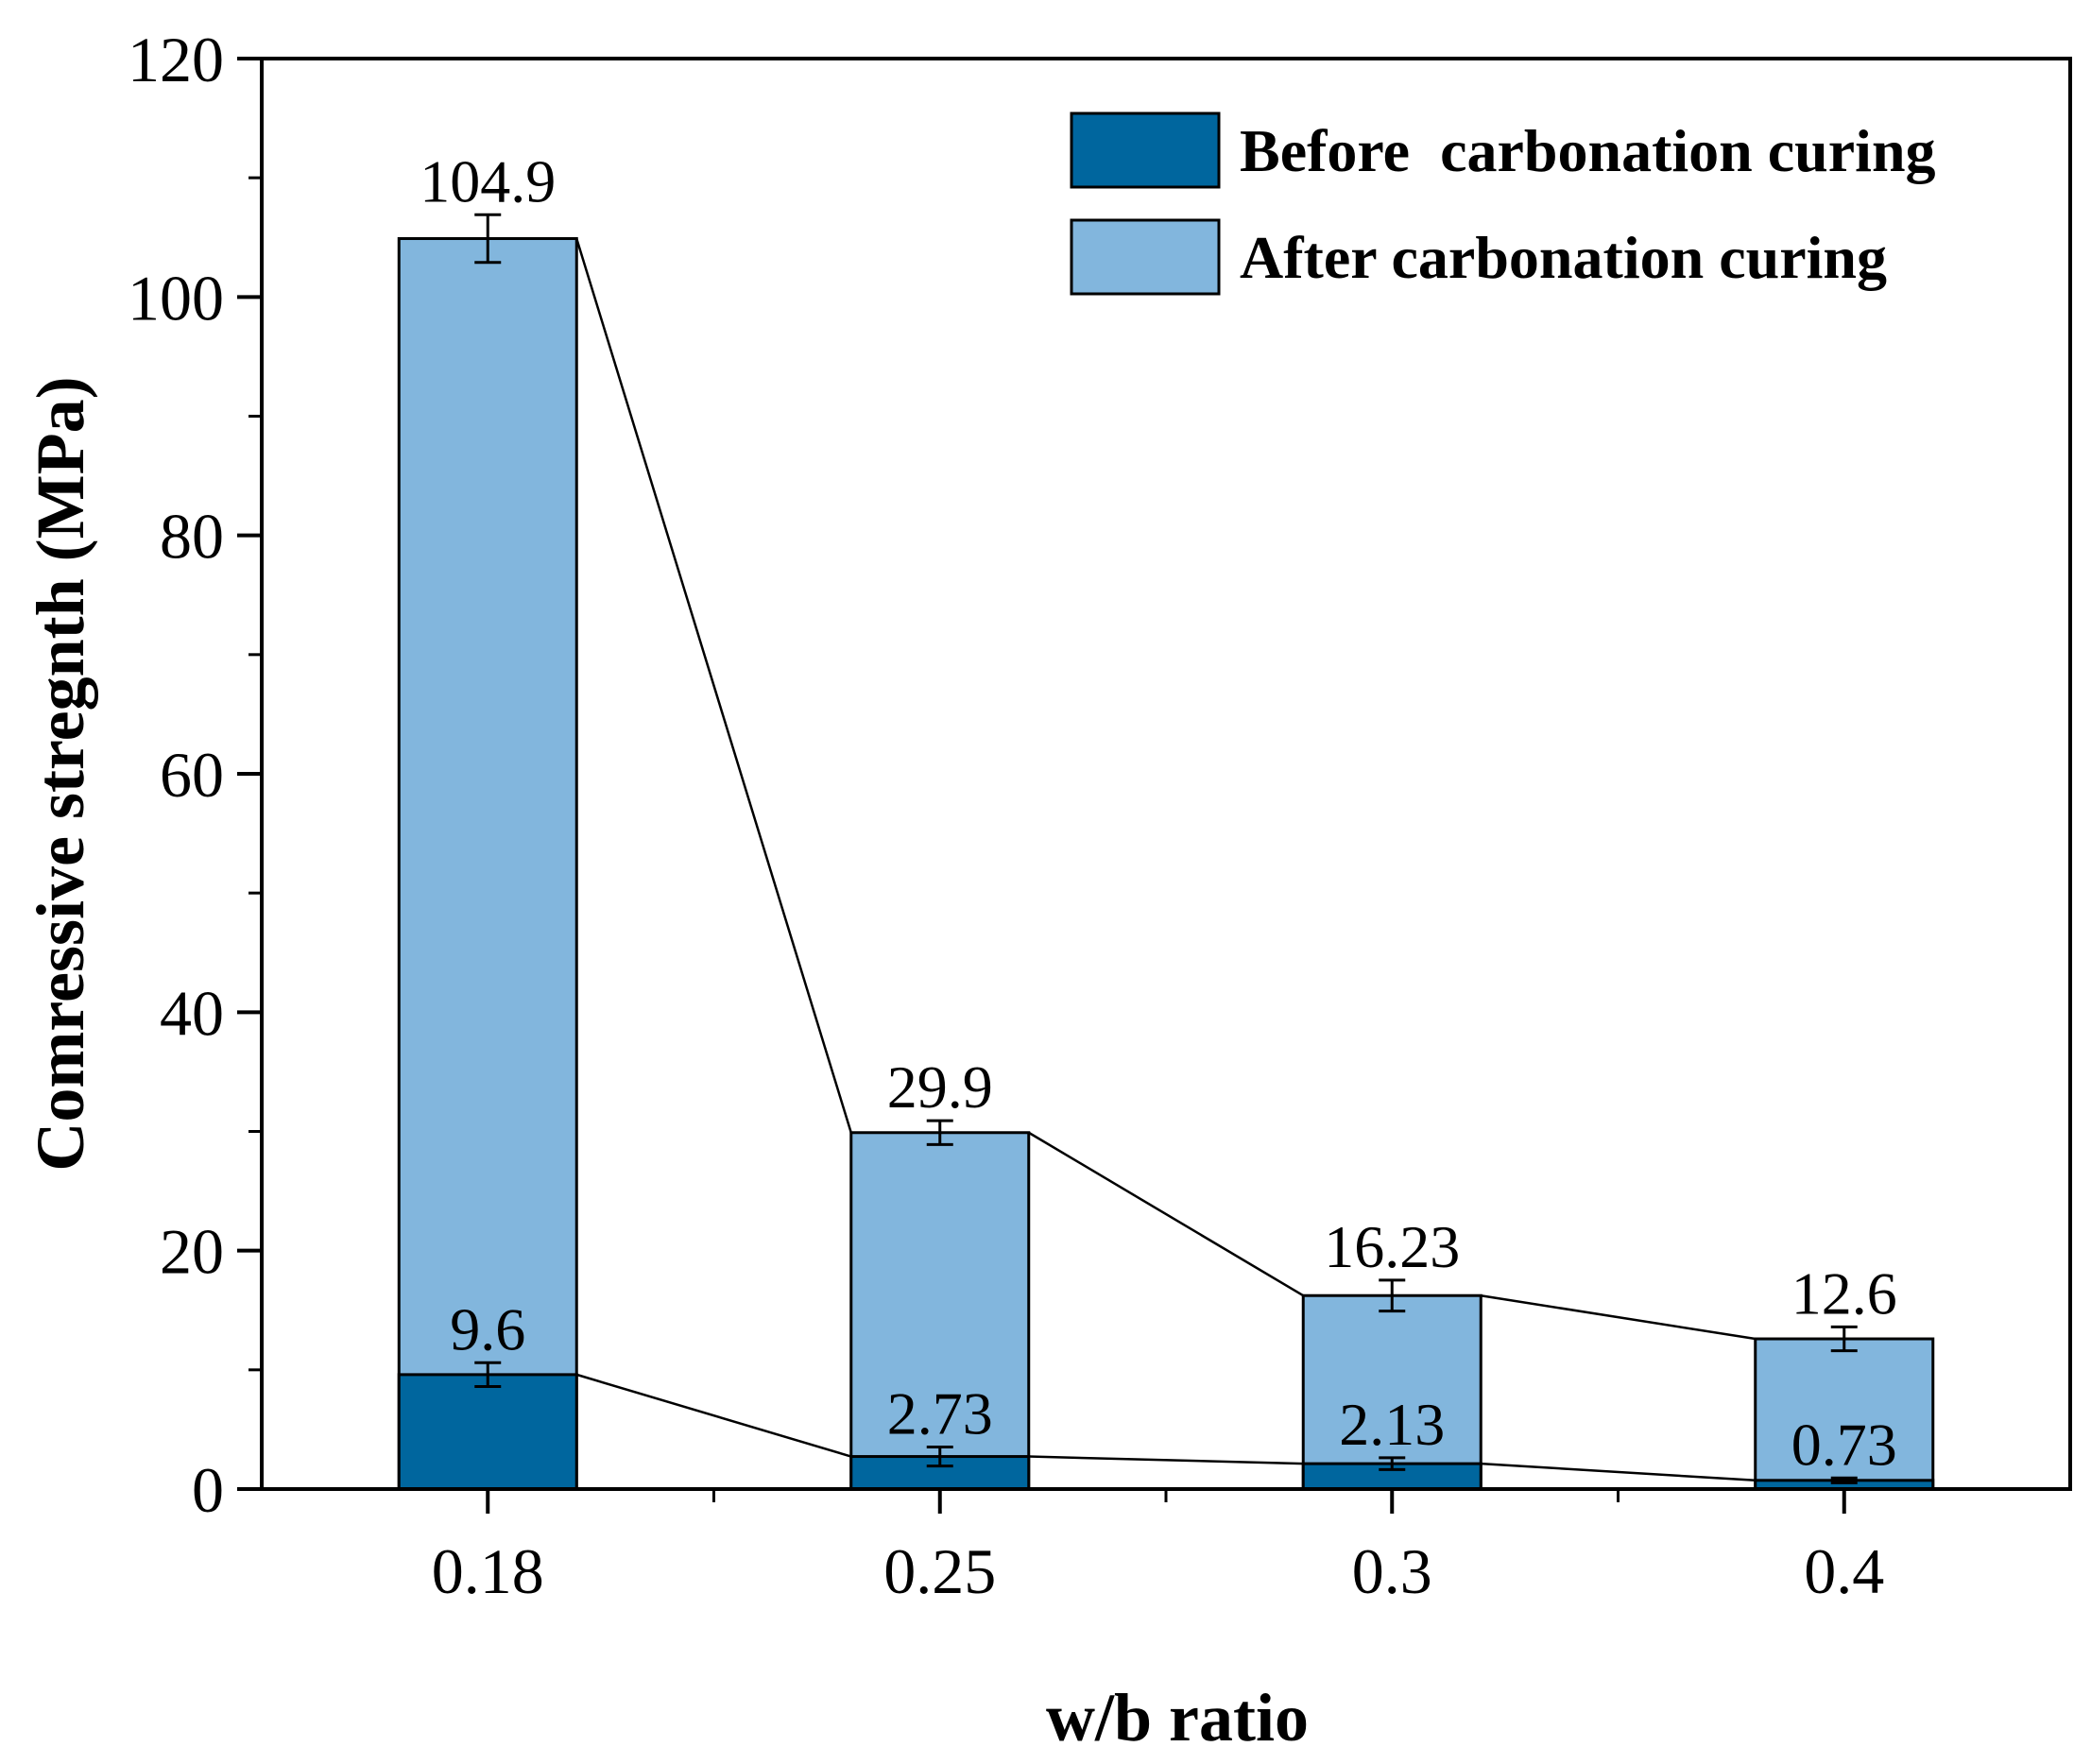 The height and width of the screenshot is (1764, 2091). Describe the element at coordinates (192, 1252) in the screenshot. I see `y-tick-label-20: 20` at that location.